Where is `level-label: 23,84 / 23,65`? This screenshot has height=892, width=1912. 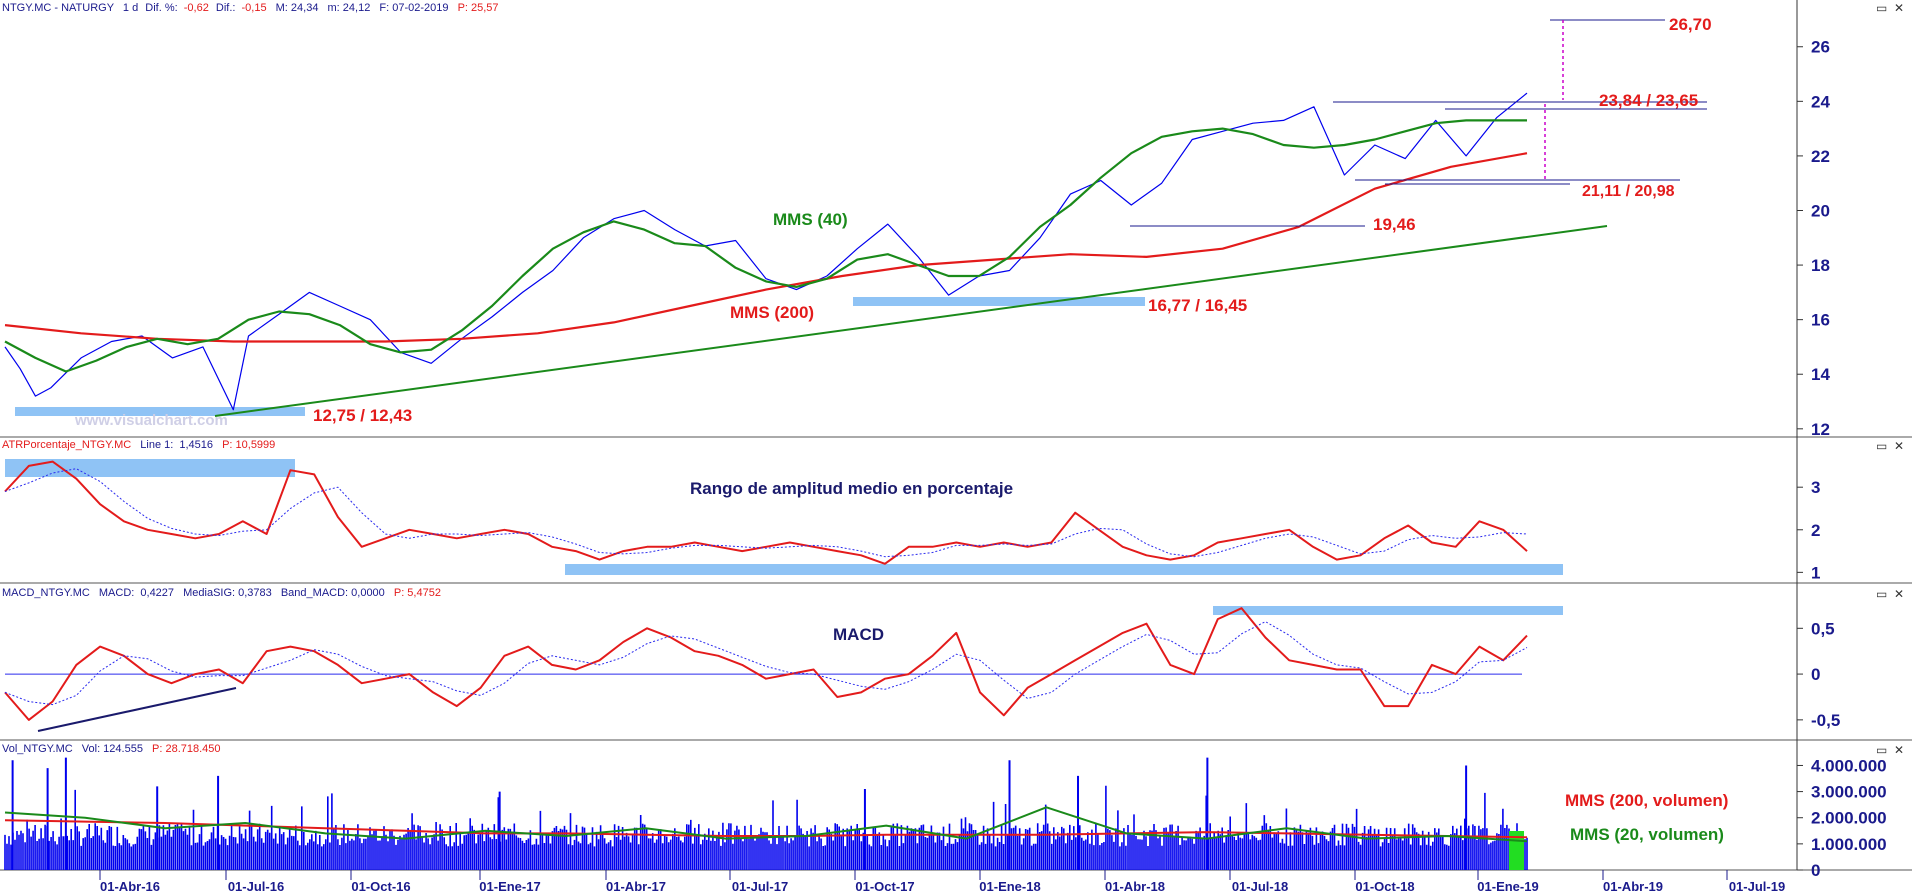 level-label: 23,84 / 23,65 is located at coordinates (1648, 100).